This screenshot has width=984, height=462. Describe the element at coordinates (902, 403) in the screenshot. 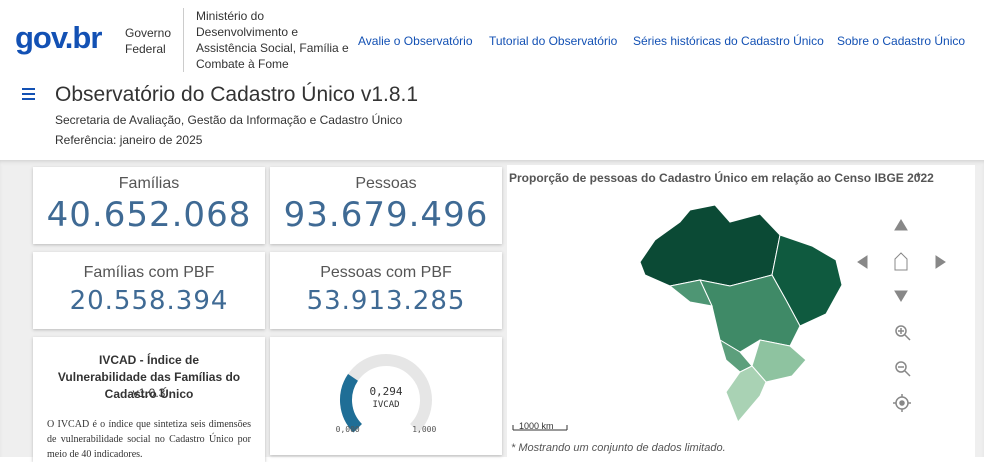

I see `locate` at that location.